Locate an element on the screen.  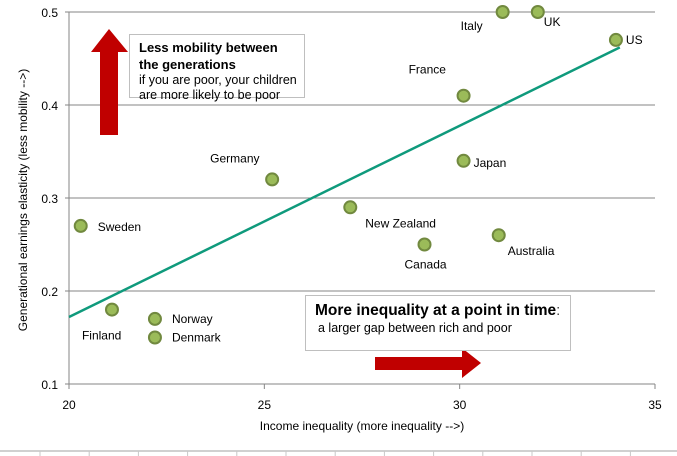
point-label: US is located at coordinates (634, 40).